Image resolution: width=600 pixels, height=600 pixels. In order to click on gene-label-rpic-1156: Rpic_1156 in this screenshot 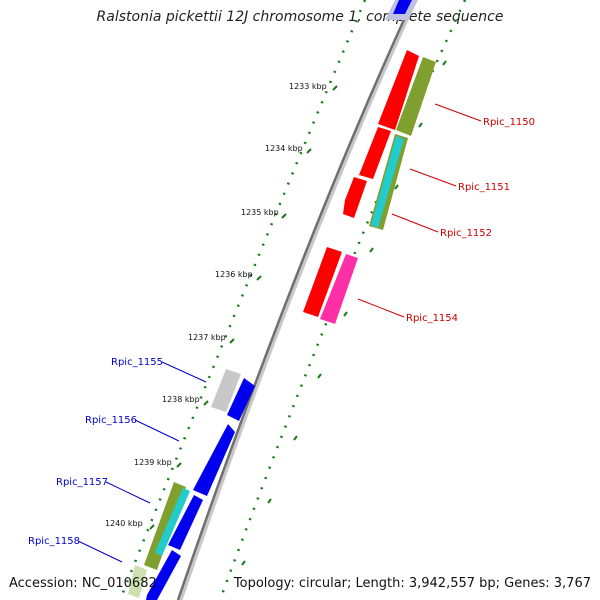, I will do `click(111, 420)`.